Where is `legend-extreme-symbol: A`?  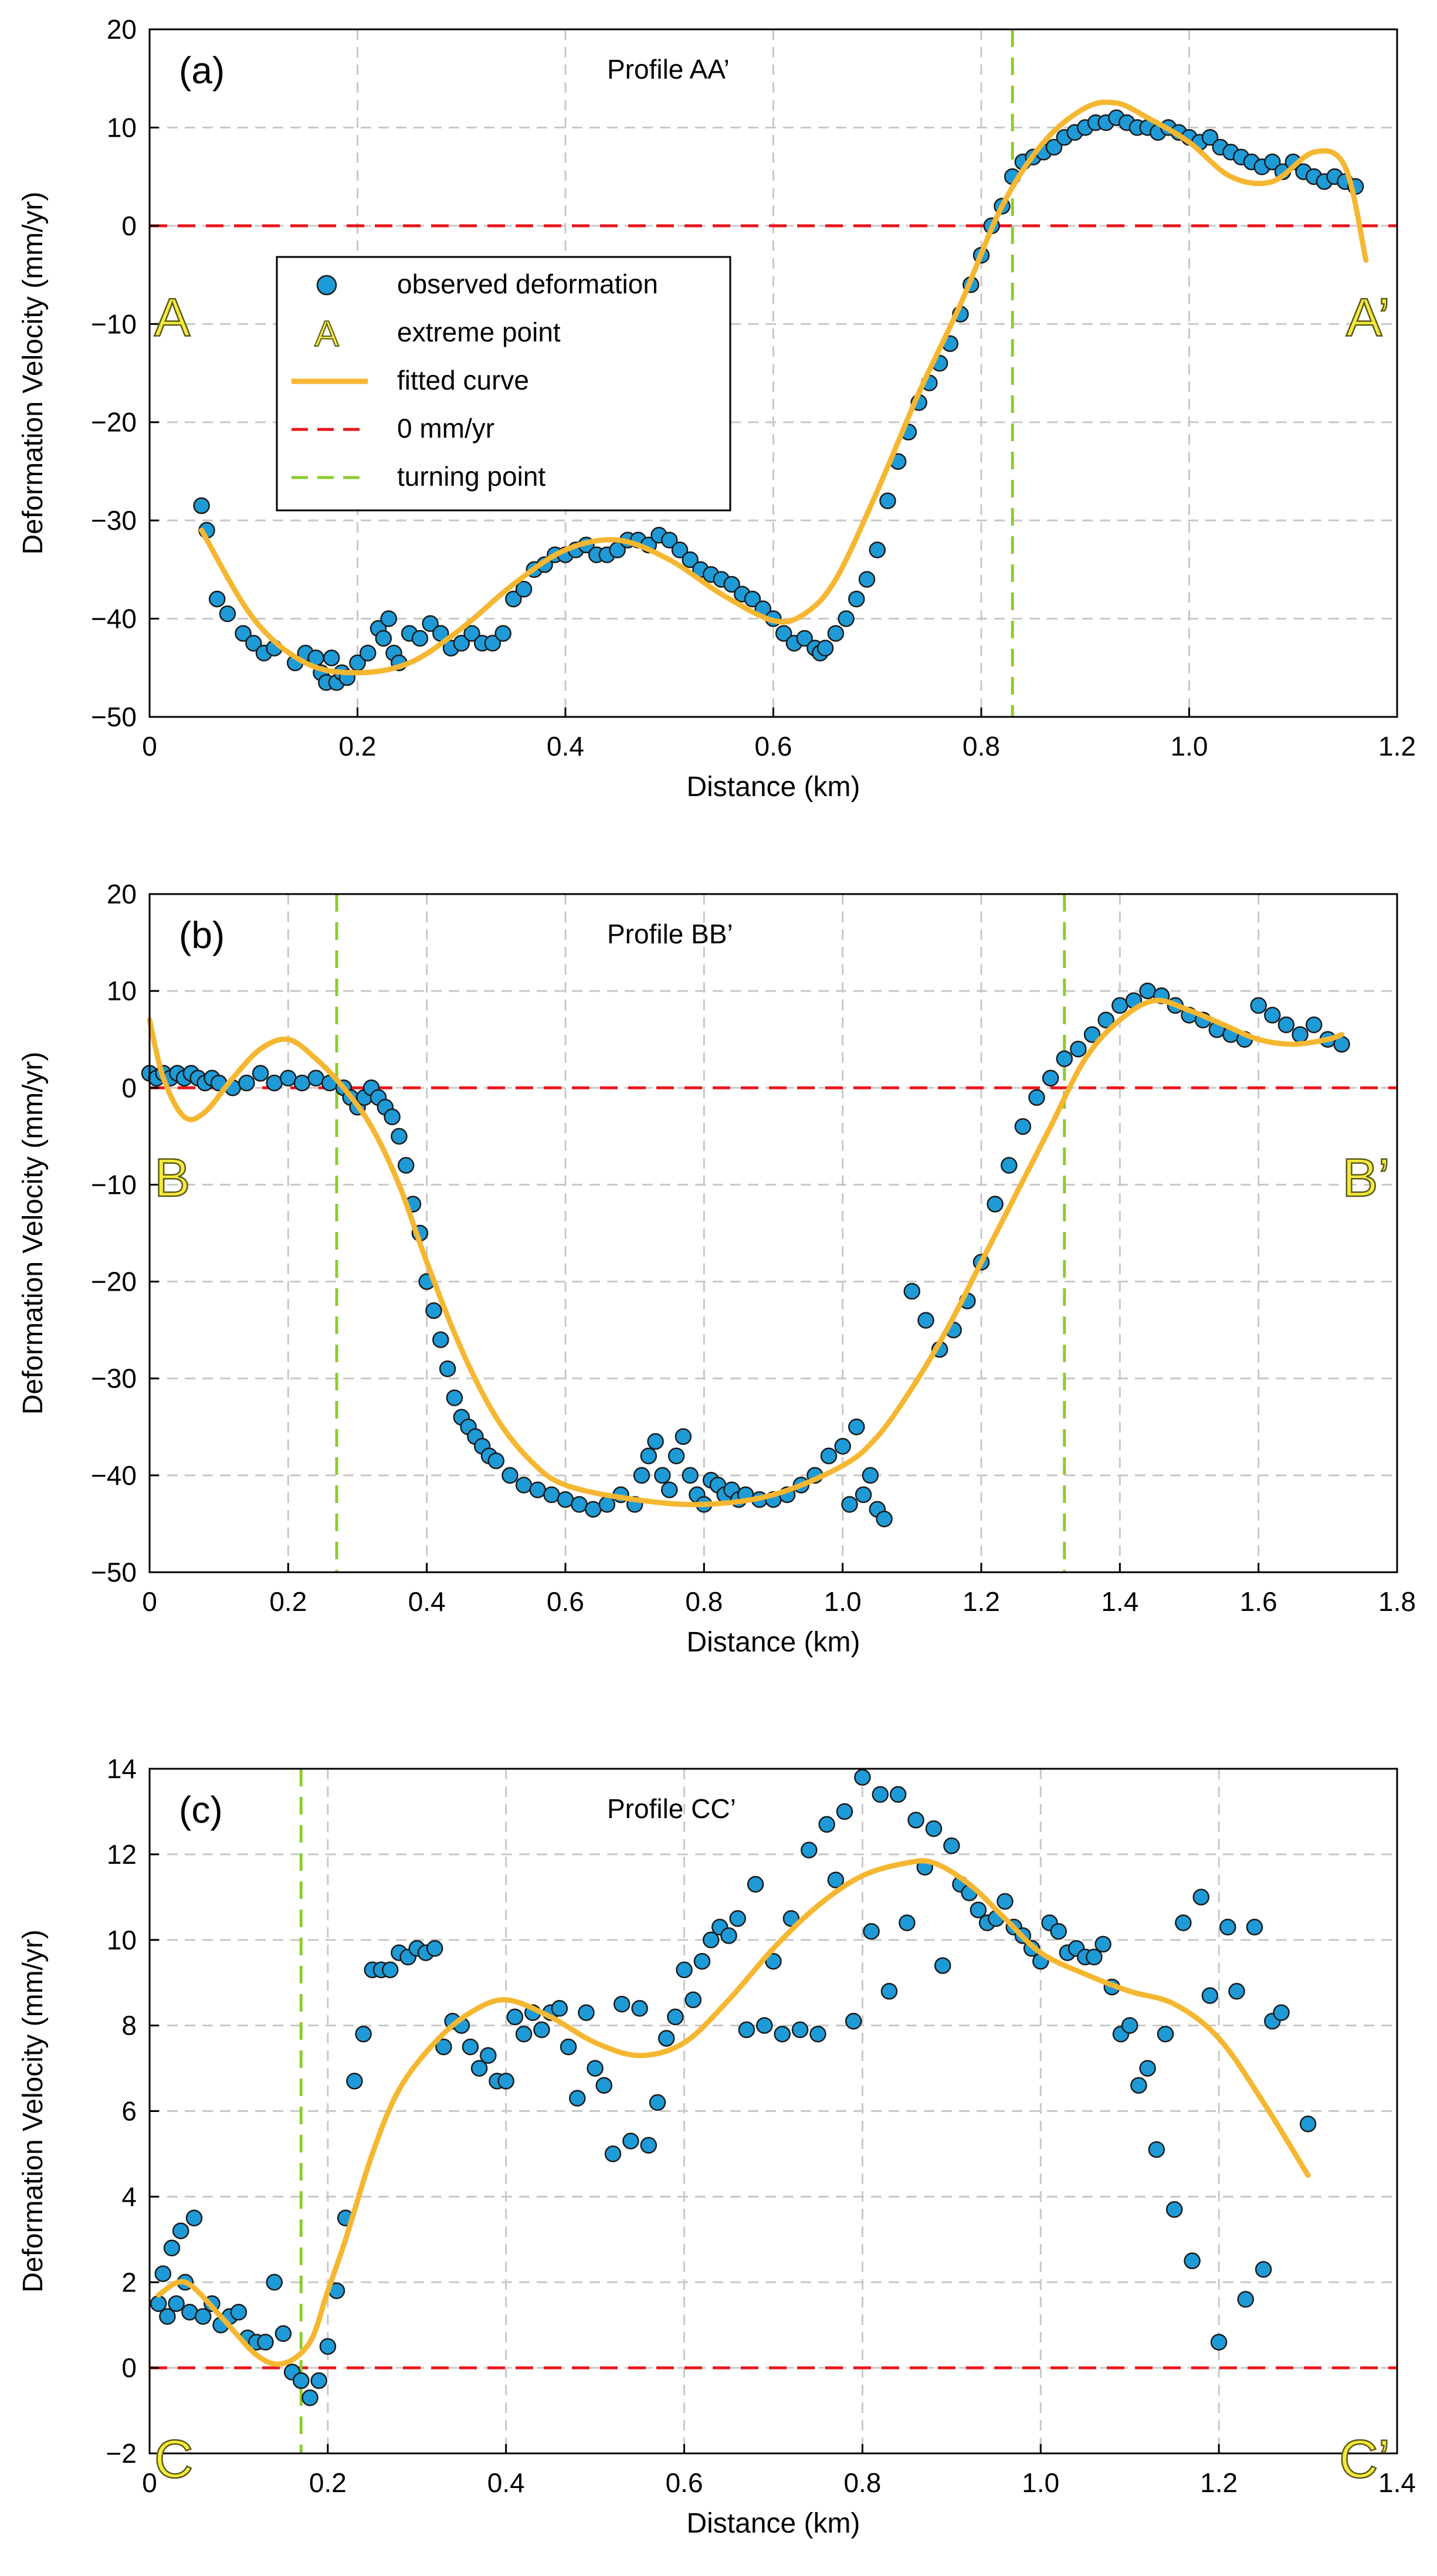 legend-extreme-symbol: A is located at coordinates (326, 334).